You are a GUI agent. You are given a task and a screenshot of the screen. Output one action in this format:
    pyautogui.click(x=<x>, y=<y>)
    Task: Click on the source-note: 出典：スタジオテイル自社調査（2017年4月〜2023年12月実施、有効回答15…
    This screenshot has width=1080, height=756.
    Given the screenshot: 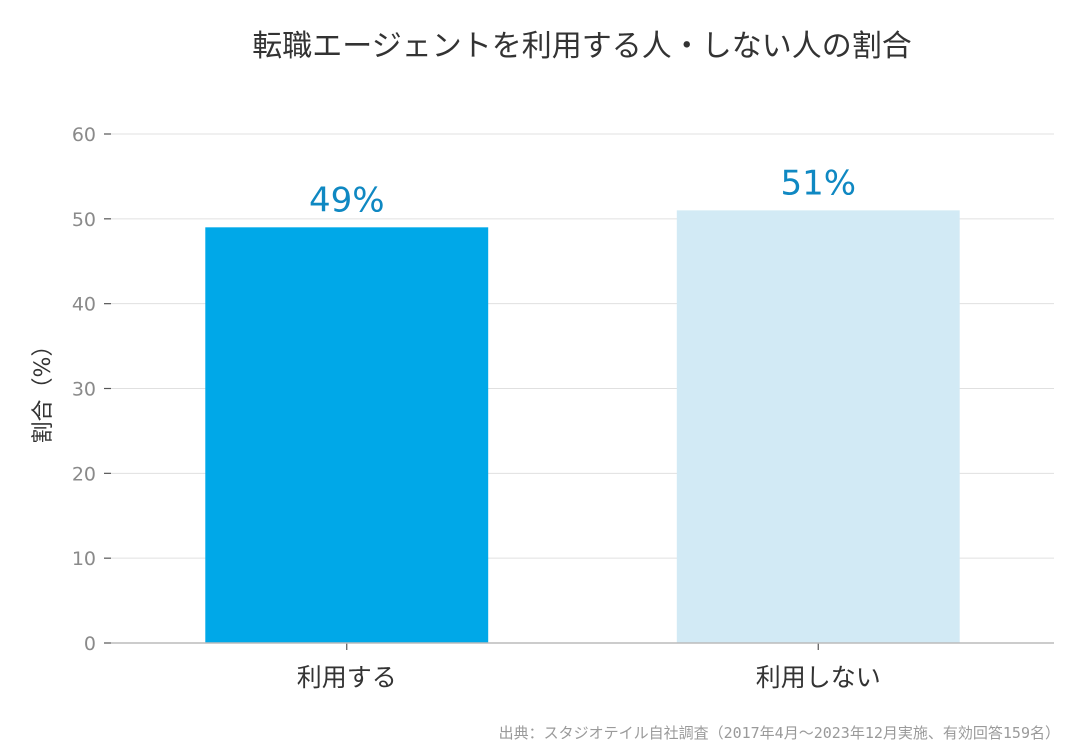 What is the action you would take?
    pyautogui.click(x=779, y=733)
    